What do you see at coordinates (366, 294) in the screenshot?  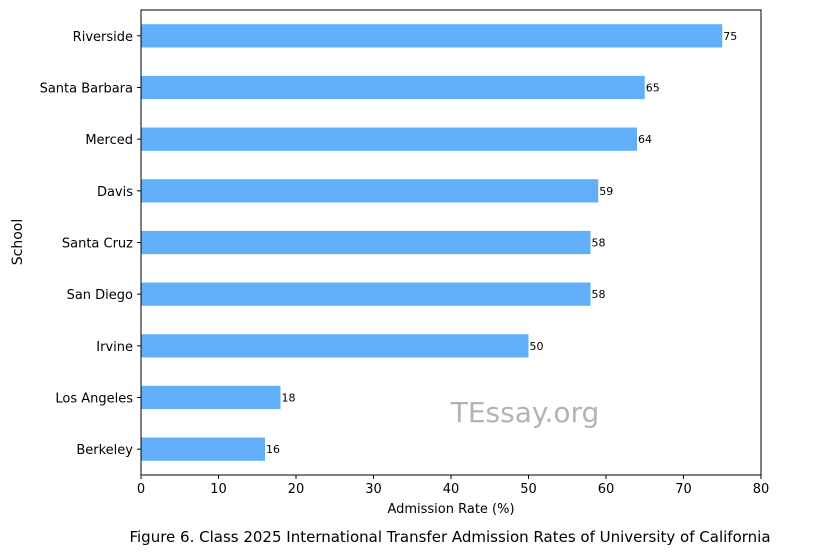 I see `bar-san-diego` at bounding box center [366, 294].